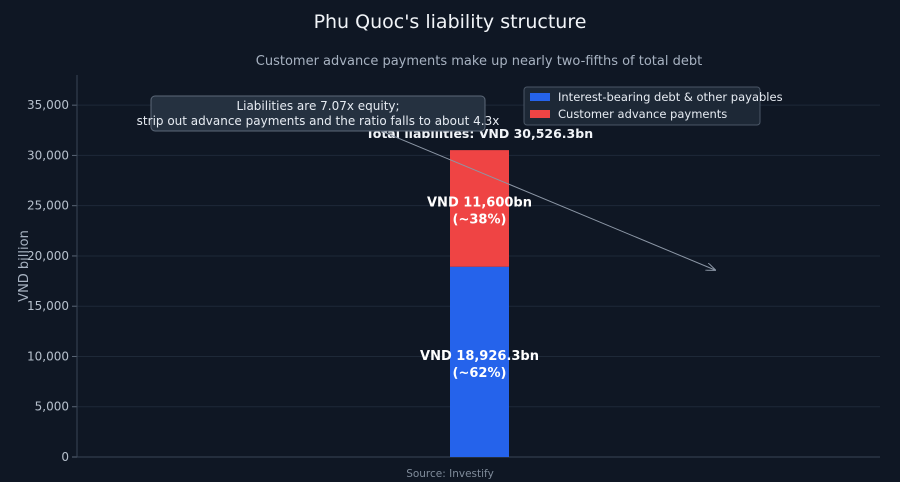 The height and width of the screenshot is (482, 900). I want to click on bar-segment-debt, so click(479, 361).